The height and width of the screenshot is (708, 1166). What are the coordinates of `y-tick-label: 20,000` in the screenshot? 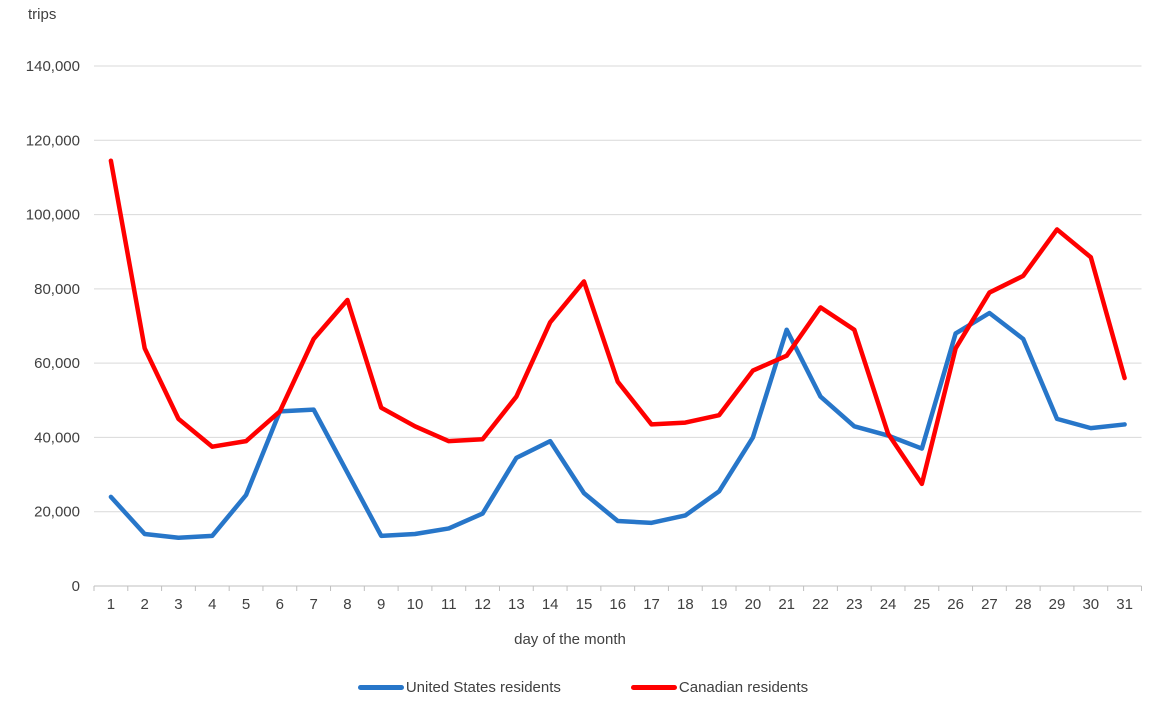 It's located at (57, 512).